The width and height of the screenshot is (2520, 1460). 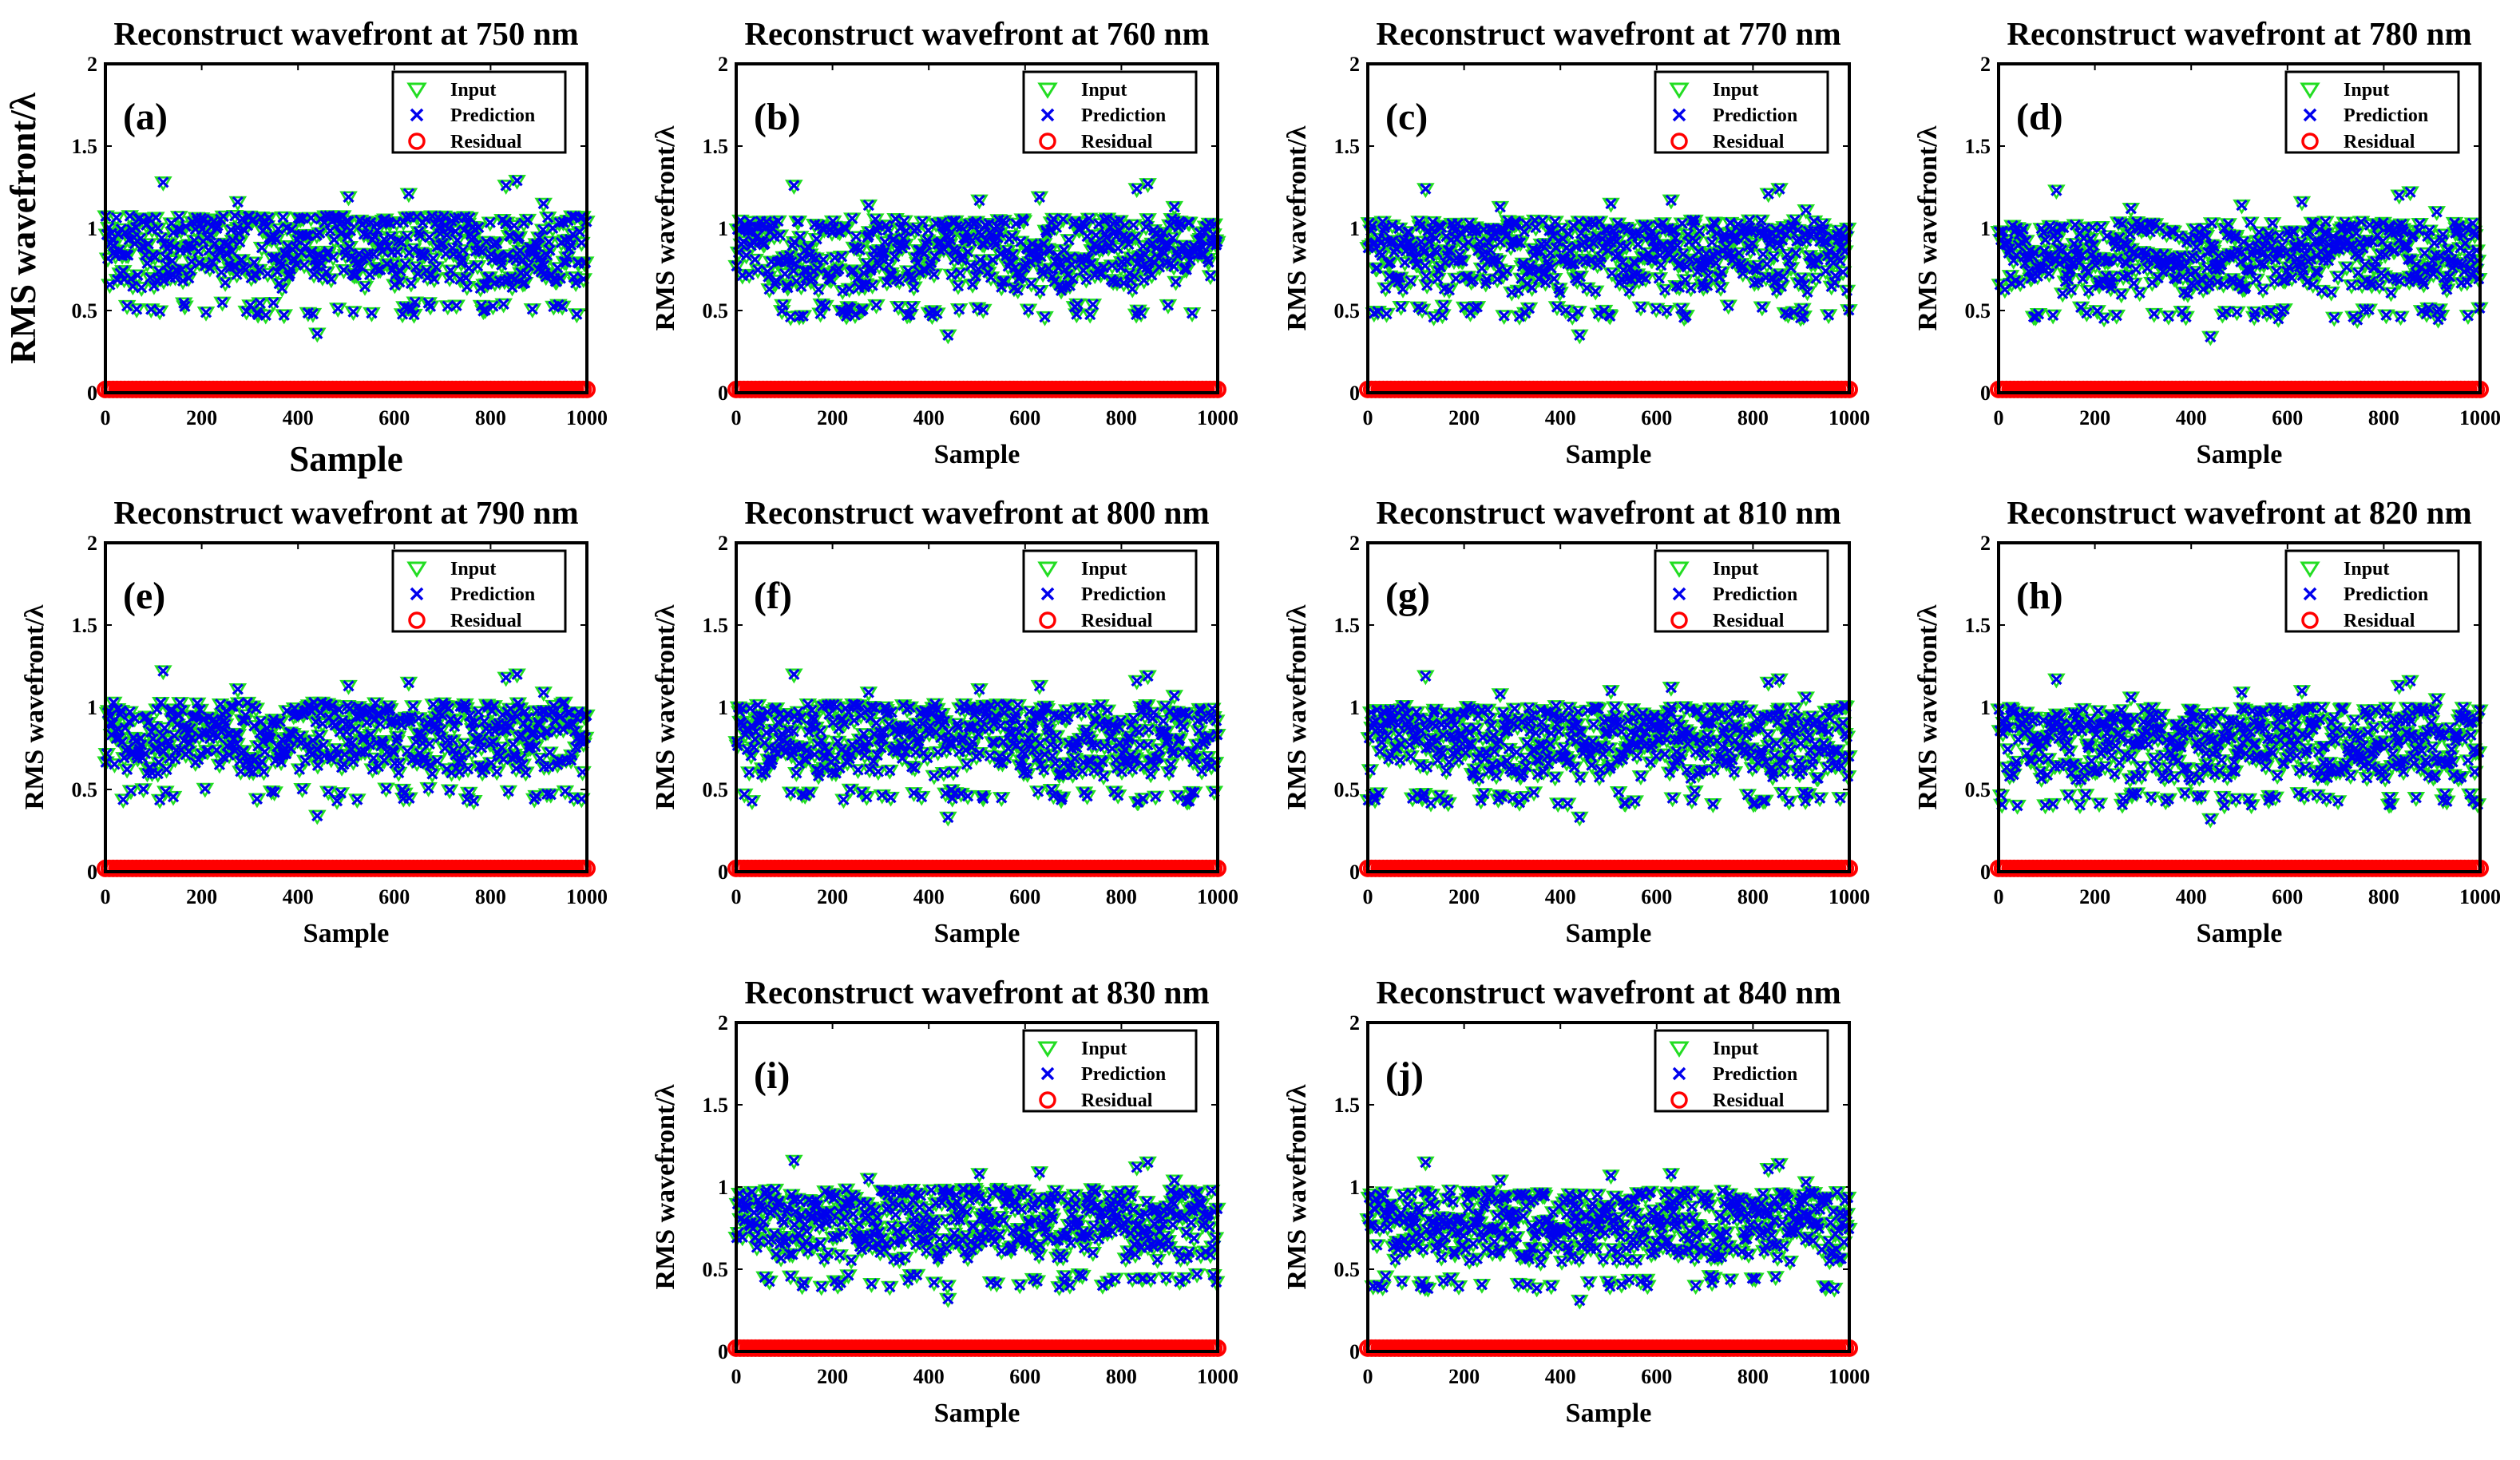 I want to click on legend-label-input: Input, so click(x=1735, y=91).